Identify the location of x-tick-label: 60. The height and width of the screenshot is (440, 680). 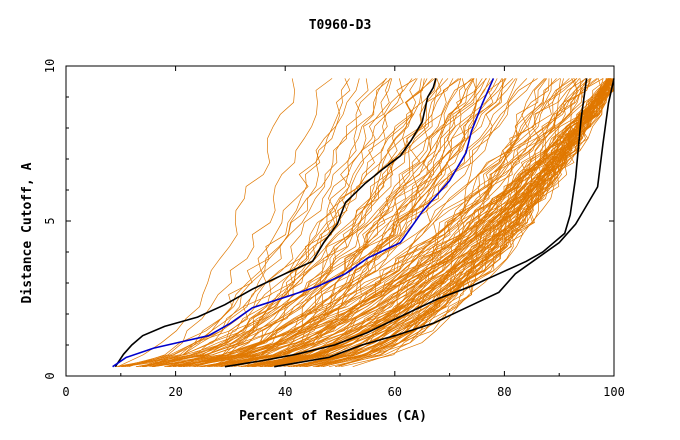
(395, 392).